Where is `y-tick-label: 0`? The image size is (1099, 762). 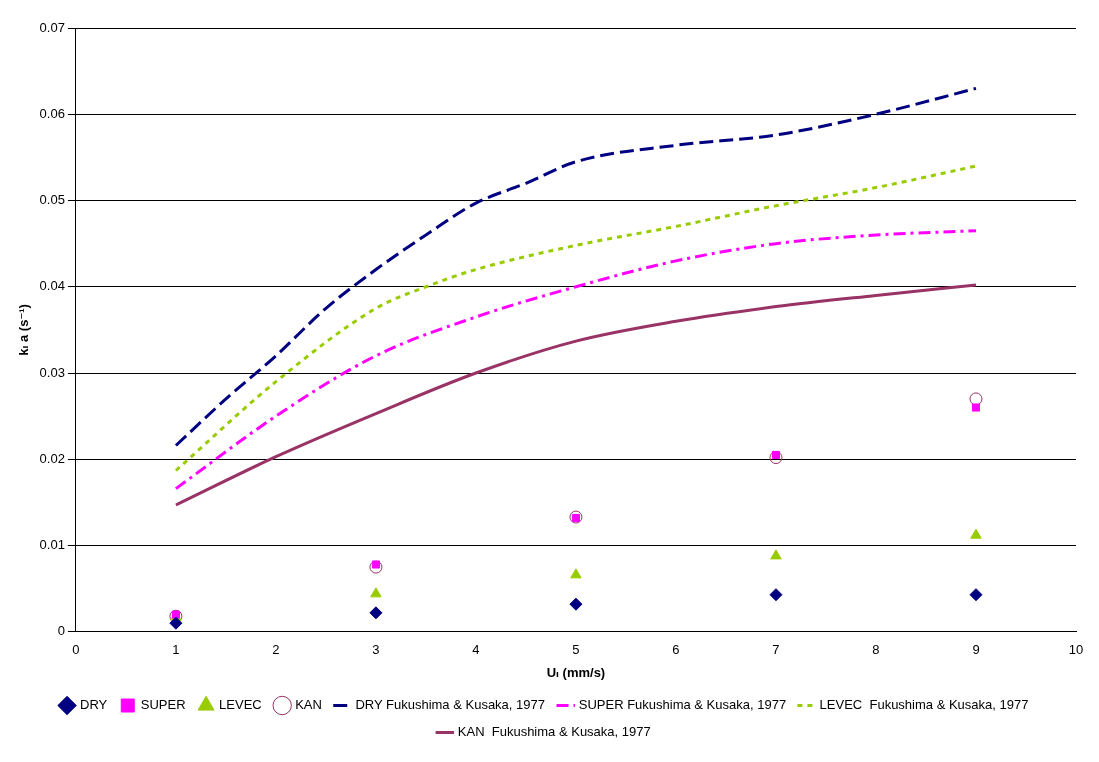 y-tick-label: 0 is located at coordinates (61, 631).